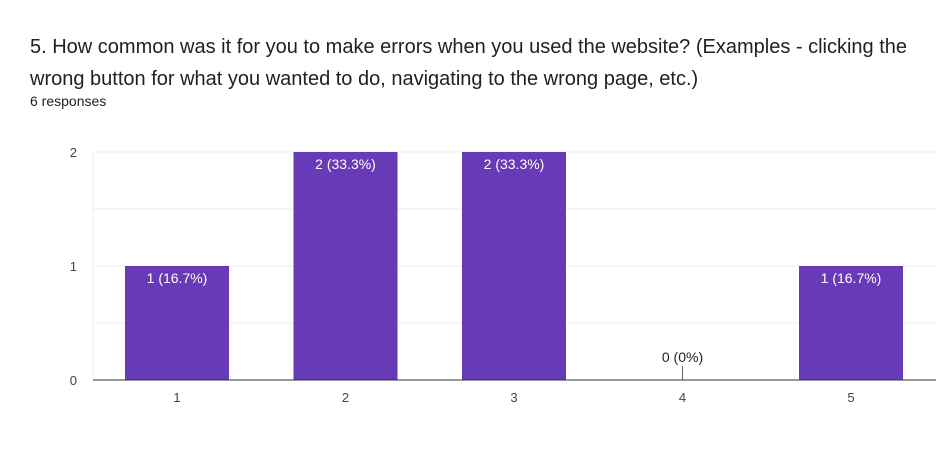 The image size is (936, 476). I want to click on y-axis-ticks: 0 1 2, so click(73, 266).